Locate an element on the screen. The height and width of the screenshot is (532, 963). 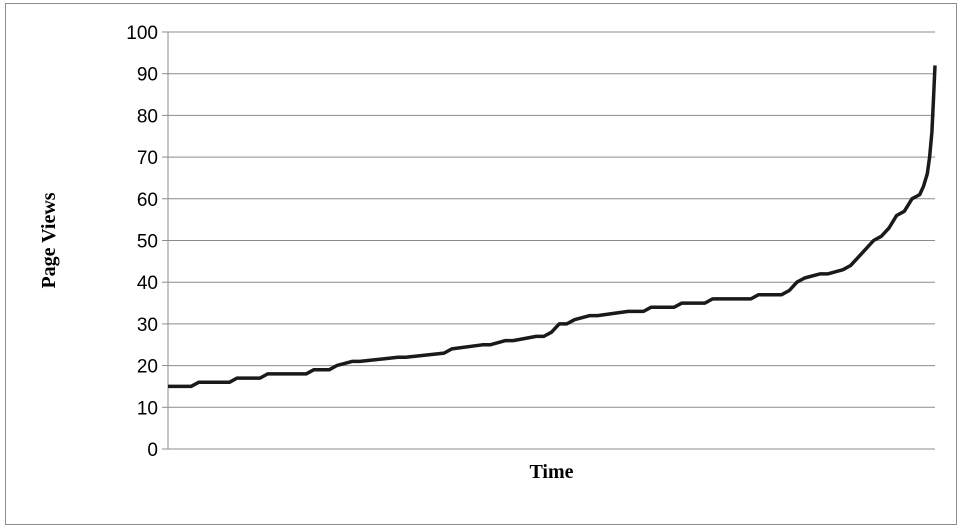
x-axis-title: Time is located at coordinates (551, 472).